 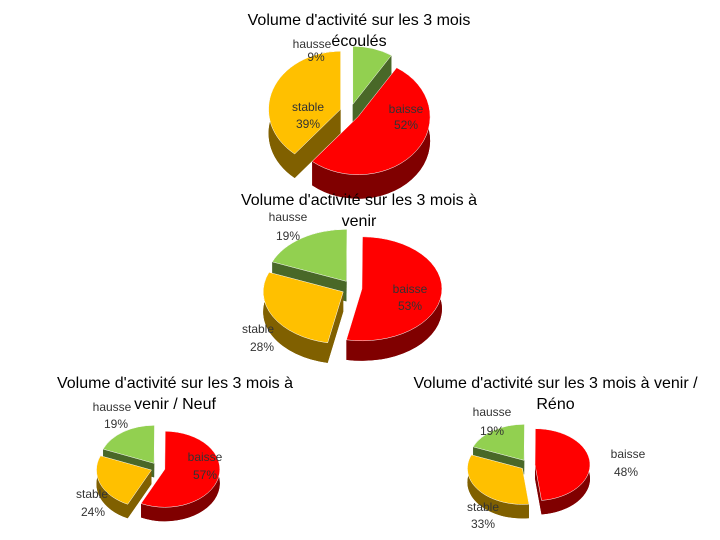 What do you see at coordinates (262, 347) in the screenshot?
I see `slice-value-label: 28%` at bounding box center [262, 347].